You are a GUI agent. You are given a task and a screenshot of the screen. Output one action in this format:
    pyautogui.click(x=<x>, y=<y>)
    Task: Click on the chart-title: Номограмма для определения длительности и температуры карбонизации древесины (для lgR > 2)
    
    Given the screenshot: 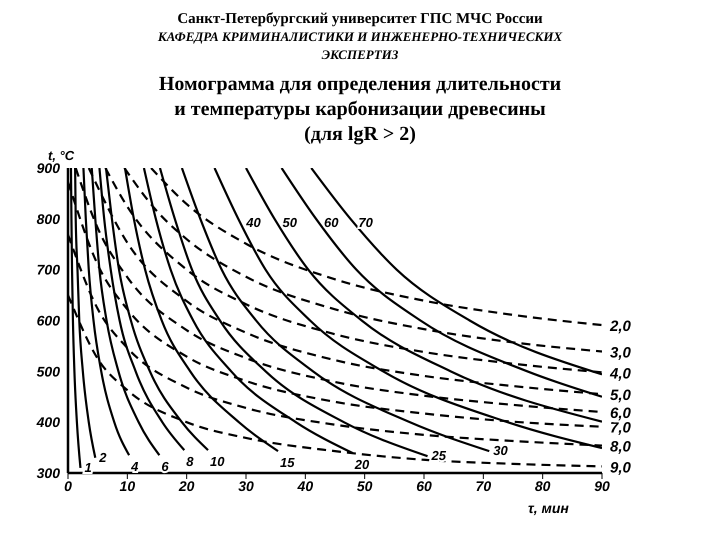 What is the action you would take?
    pyautogui.click(x=360, y=109)
    